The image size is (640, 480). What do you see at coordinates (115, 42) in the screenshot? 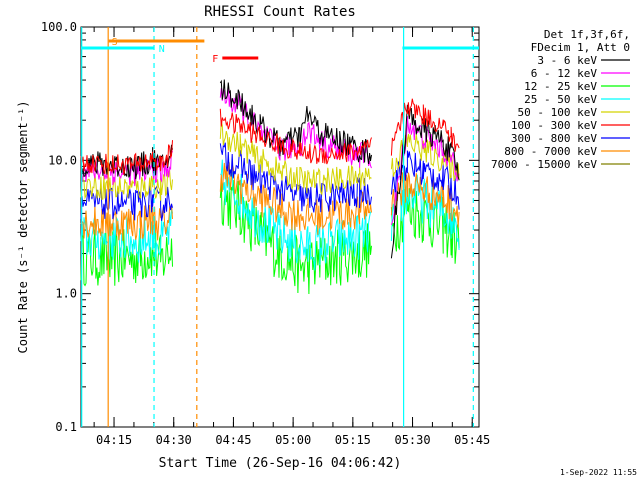
I see `state-bar-label: S` at bounding box center [115, 42].